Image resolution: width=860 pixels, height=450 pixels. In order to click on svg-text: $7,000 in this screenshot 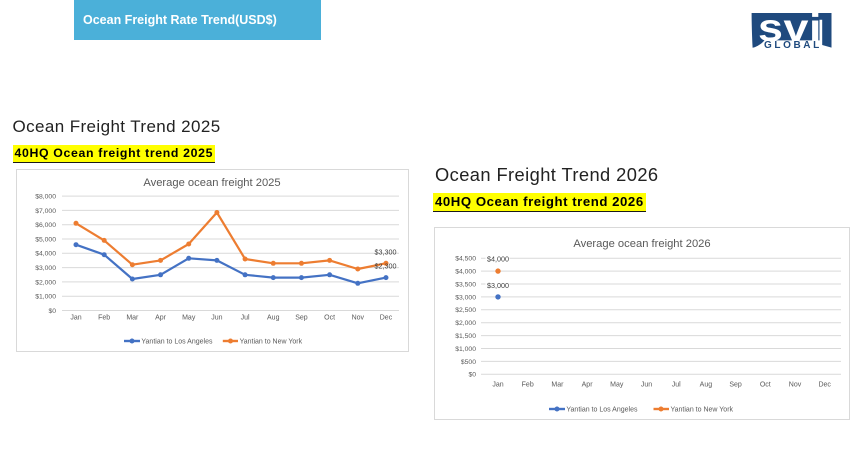, I will do `click(45, 211)`.